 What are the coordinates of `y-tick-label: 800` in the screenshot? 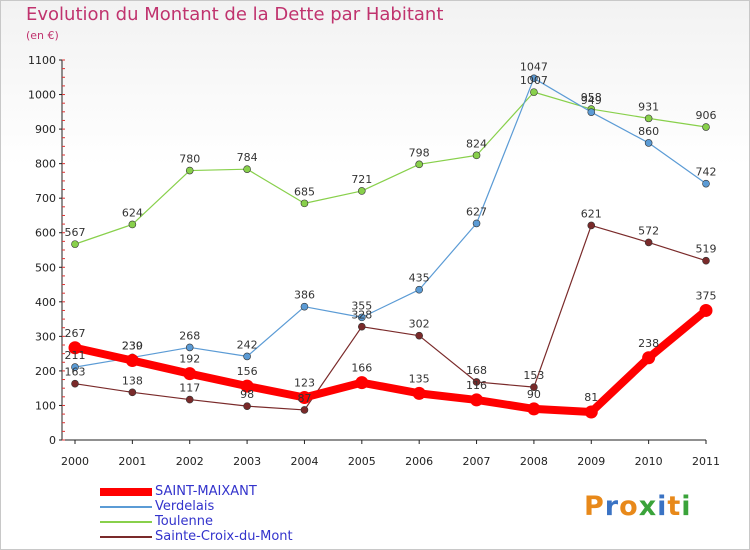 It's located at (45, 164).